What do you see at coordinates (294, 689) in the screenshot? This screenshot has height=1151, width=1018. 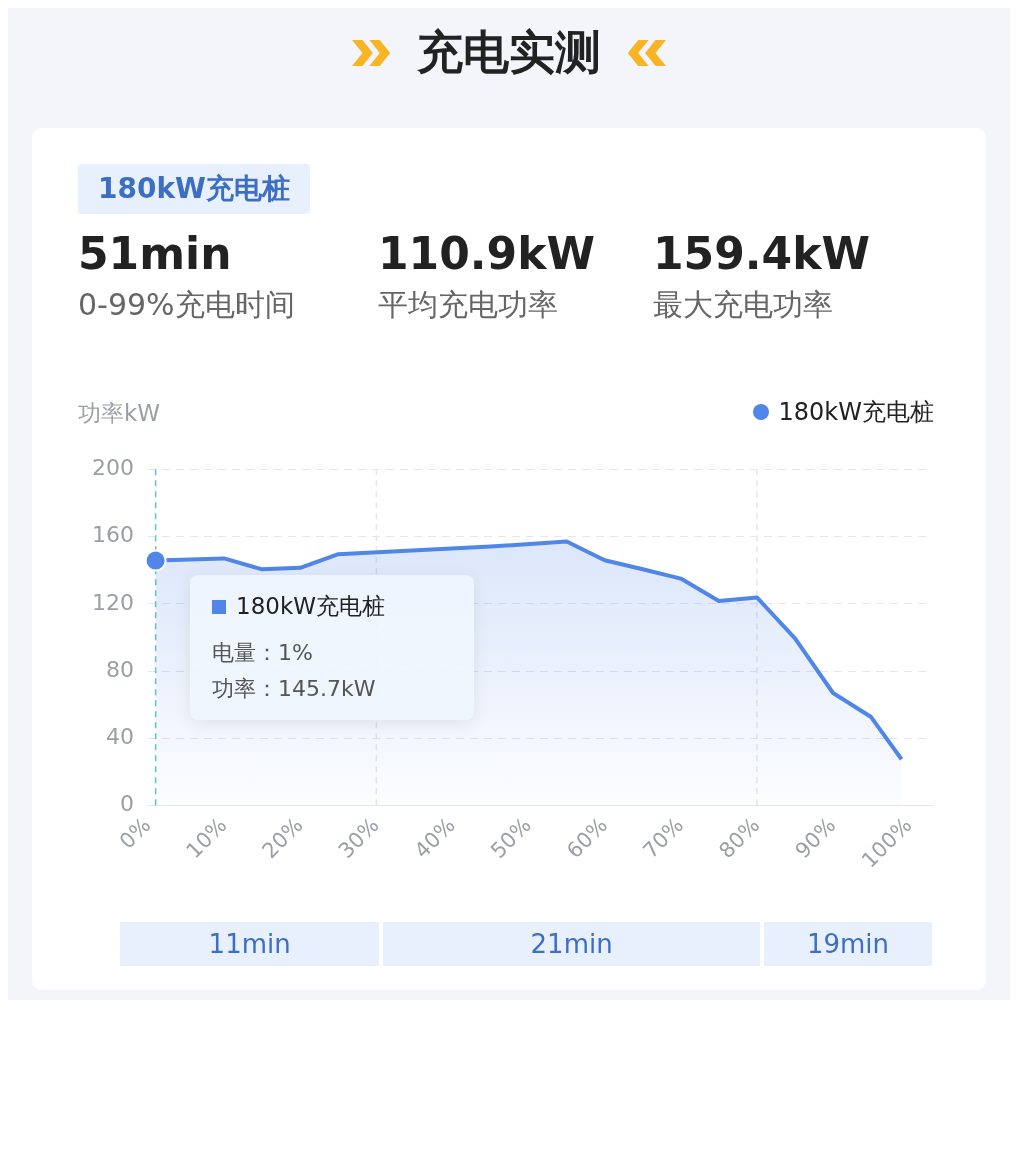 I see `annotation: 功率：145.7kW` at bounding box center [294, 689].